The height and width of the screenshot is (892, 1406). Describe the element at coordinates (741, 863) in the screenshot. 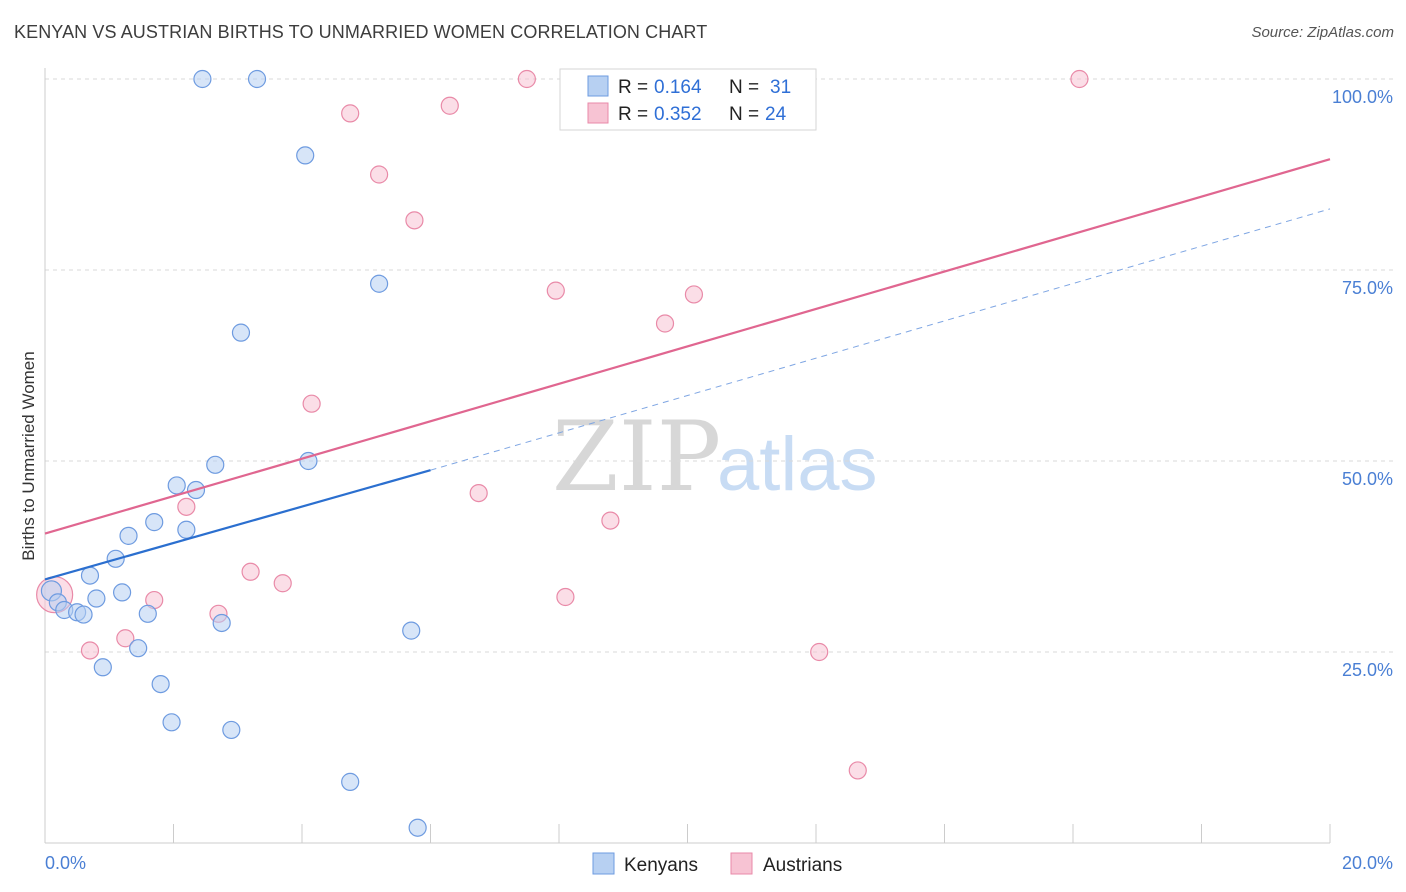

I see `series-legend-swatch-austrians` at that location.